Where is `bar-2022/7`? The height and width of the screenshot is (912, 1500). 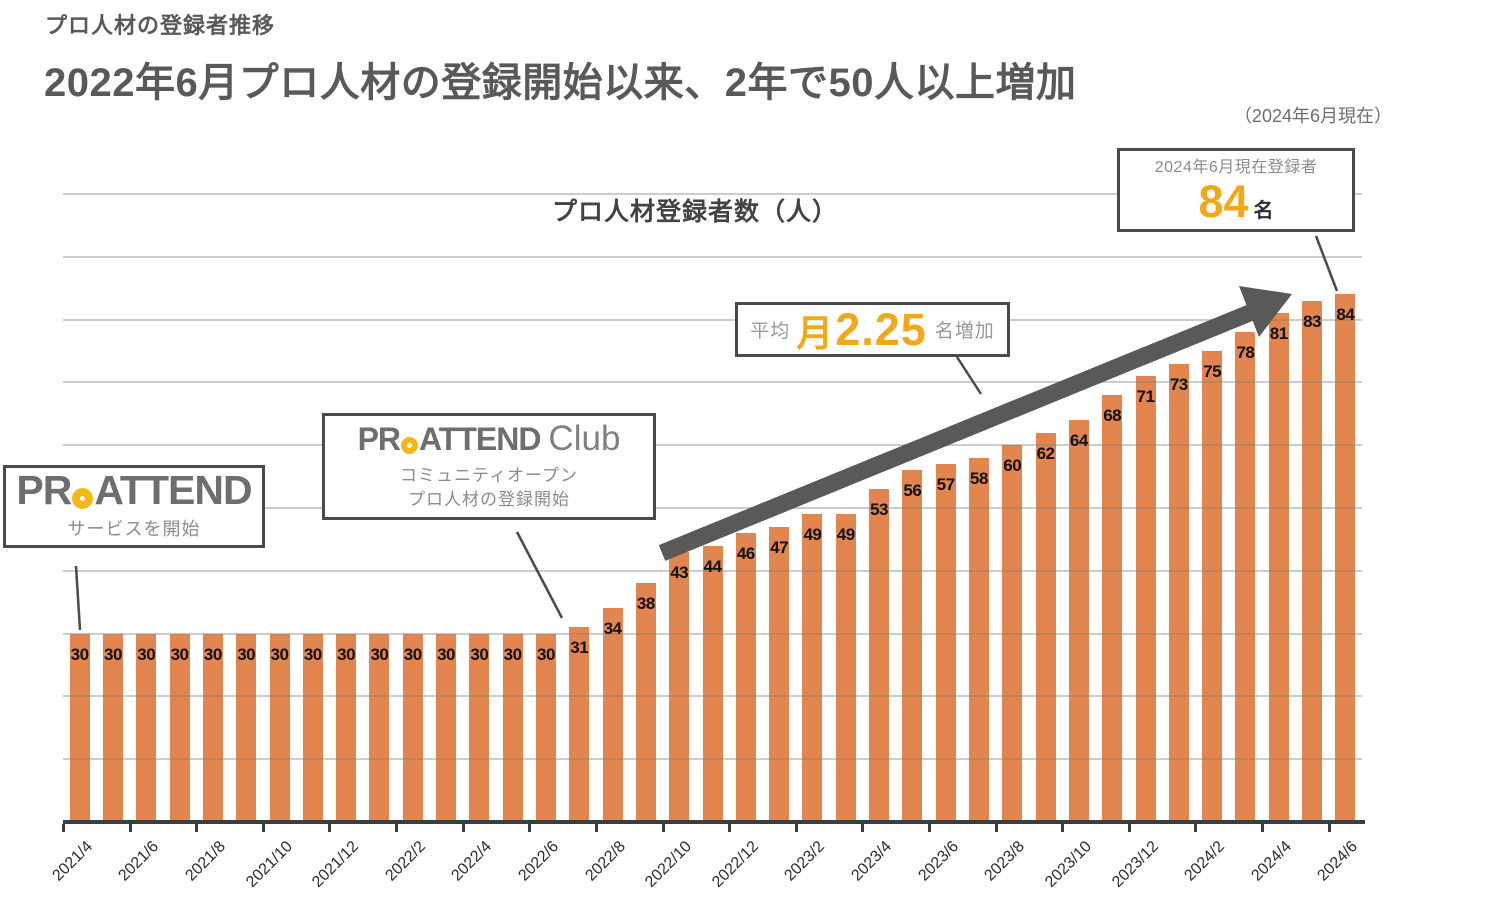
bar-2022/7 is located at coordinates (579, 724).